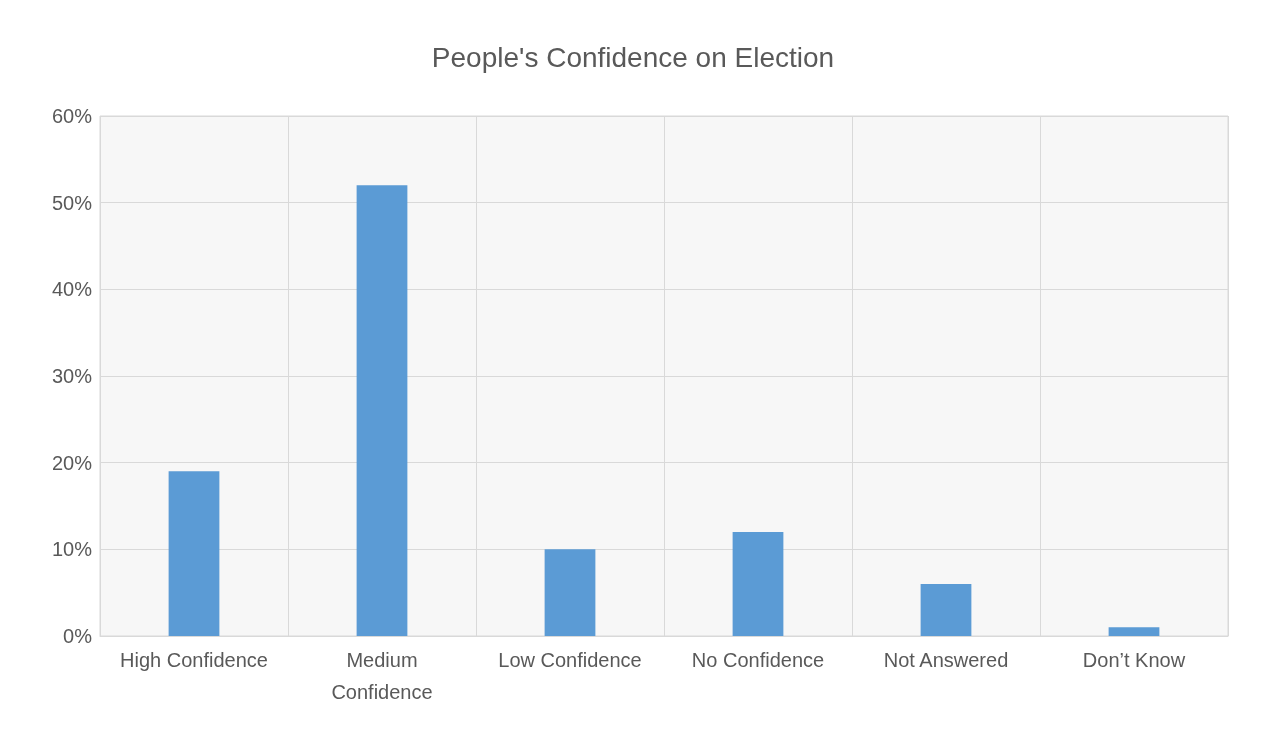 This screenshot has height=740, width=1266. I want to click on x-tick-label: Medium Confidence, so click(382, 676).